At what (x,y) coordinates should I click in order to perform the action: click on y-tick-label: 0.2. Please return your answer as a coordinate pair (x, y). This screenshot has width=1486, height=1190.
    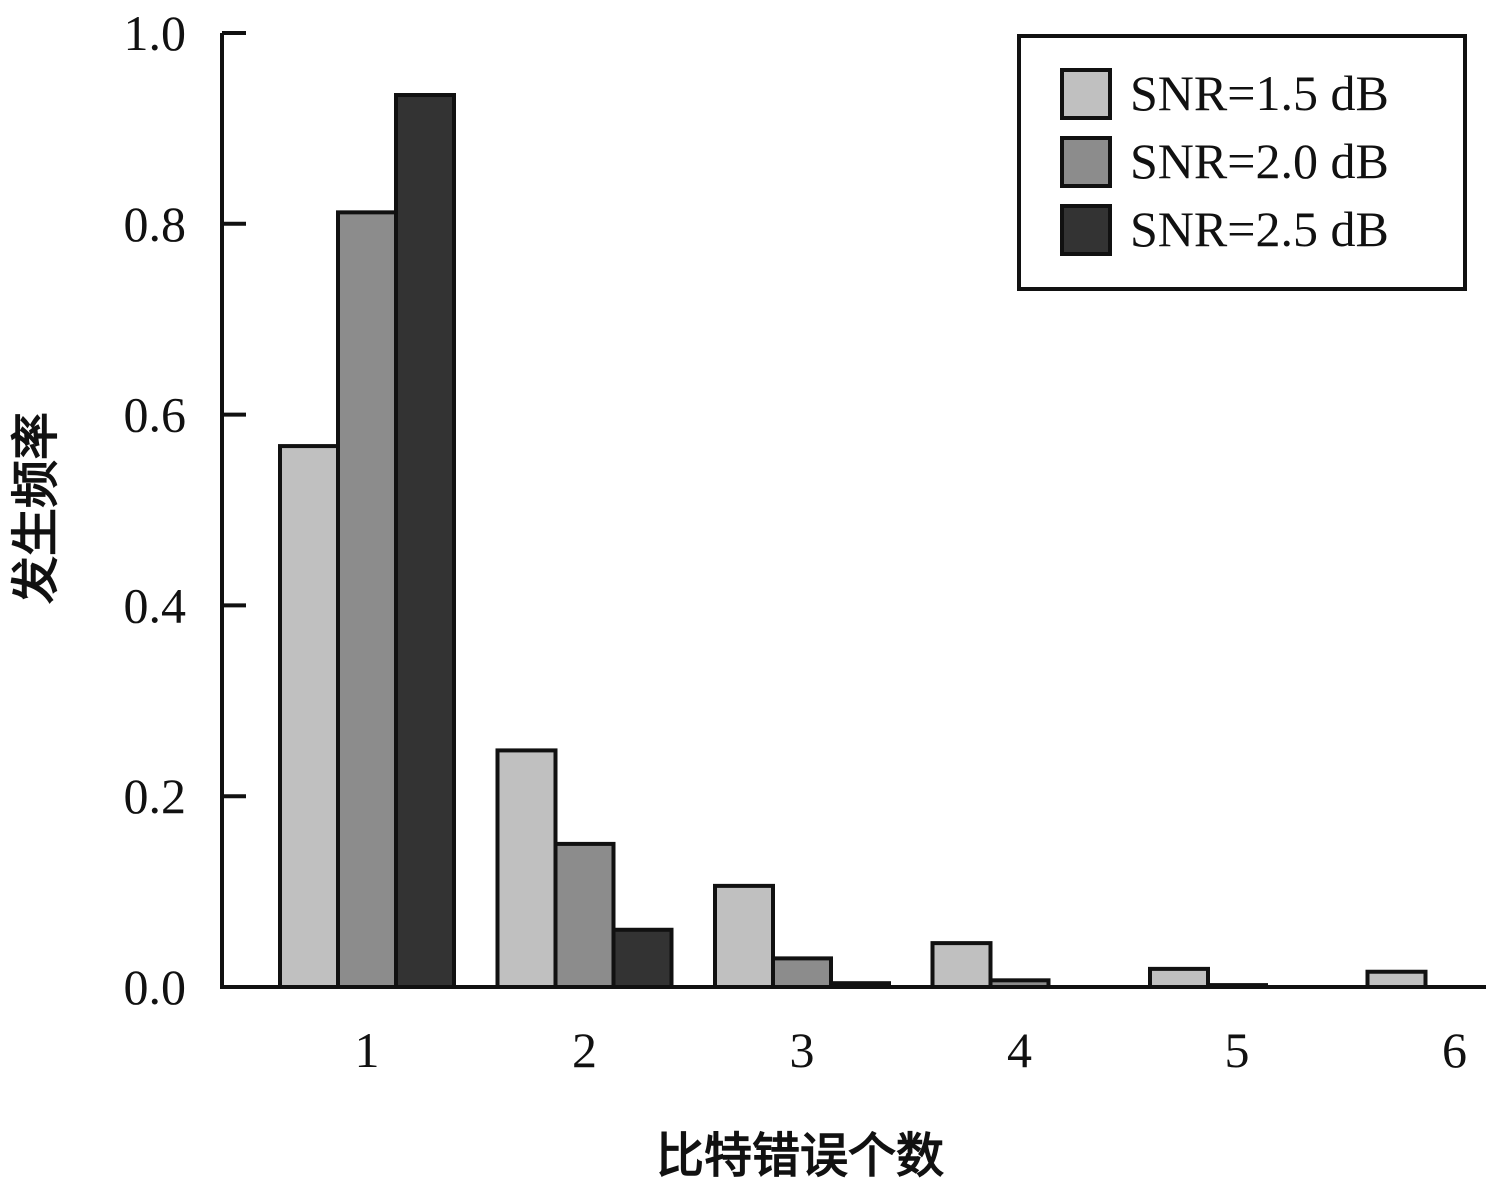
    Looking at the image, I should click on (155, 796).